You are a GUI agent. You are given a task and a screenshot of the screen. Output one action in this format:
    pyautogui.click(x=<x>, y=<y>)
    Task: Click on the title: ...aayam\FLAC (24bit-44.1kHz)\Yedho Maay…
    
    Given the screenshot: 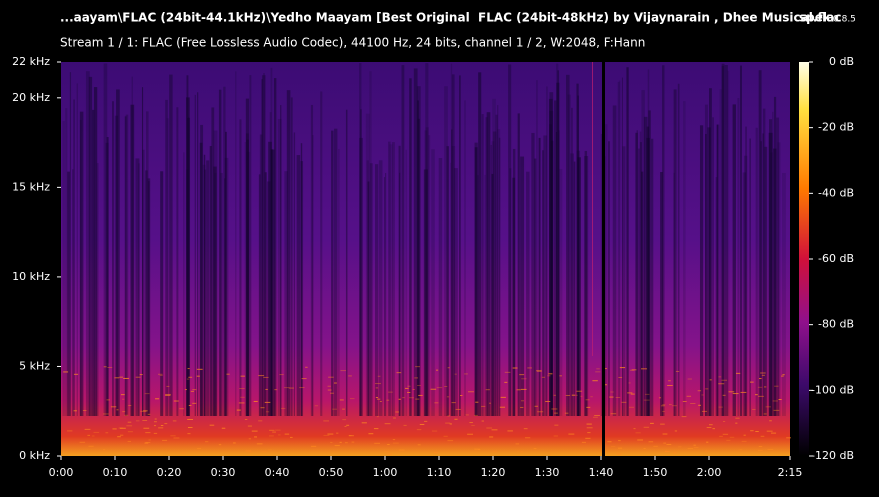 What is the action you would take?
    pyautogui.click(x=450, y=18)
    